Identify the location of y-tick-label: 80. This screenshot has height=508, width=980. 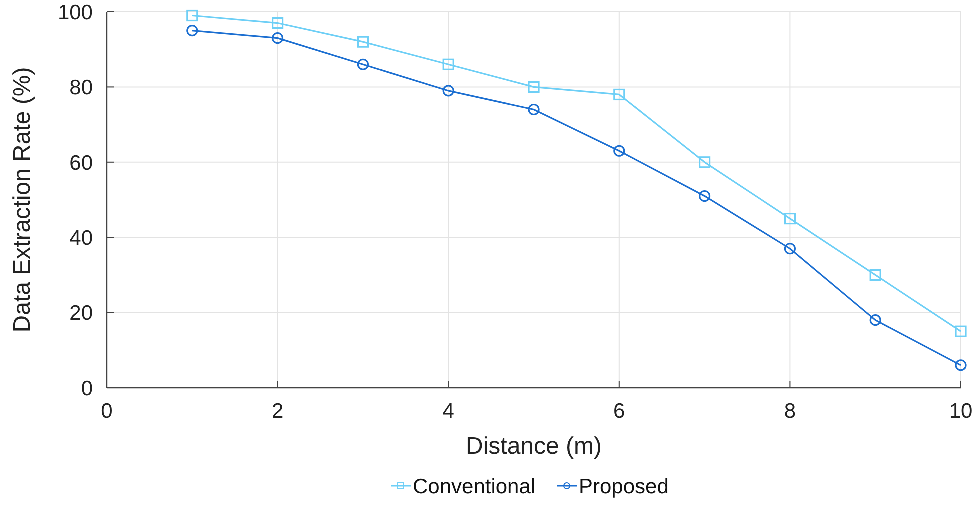
(81, 88).